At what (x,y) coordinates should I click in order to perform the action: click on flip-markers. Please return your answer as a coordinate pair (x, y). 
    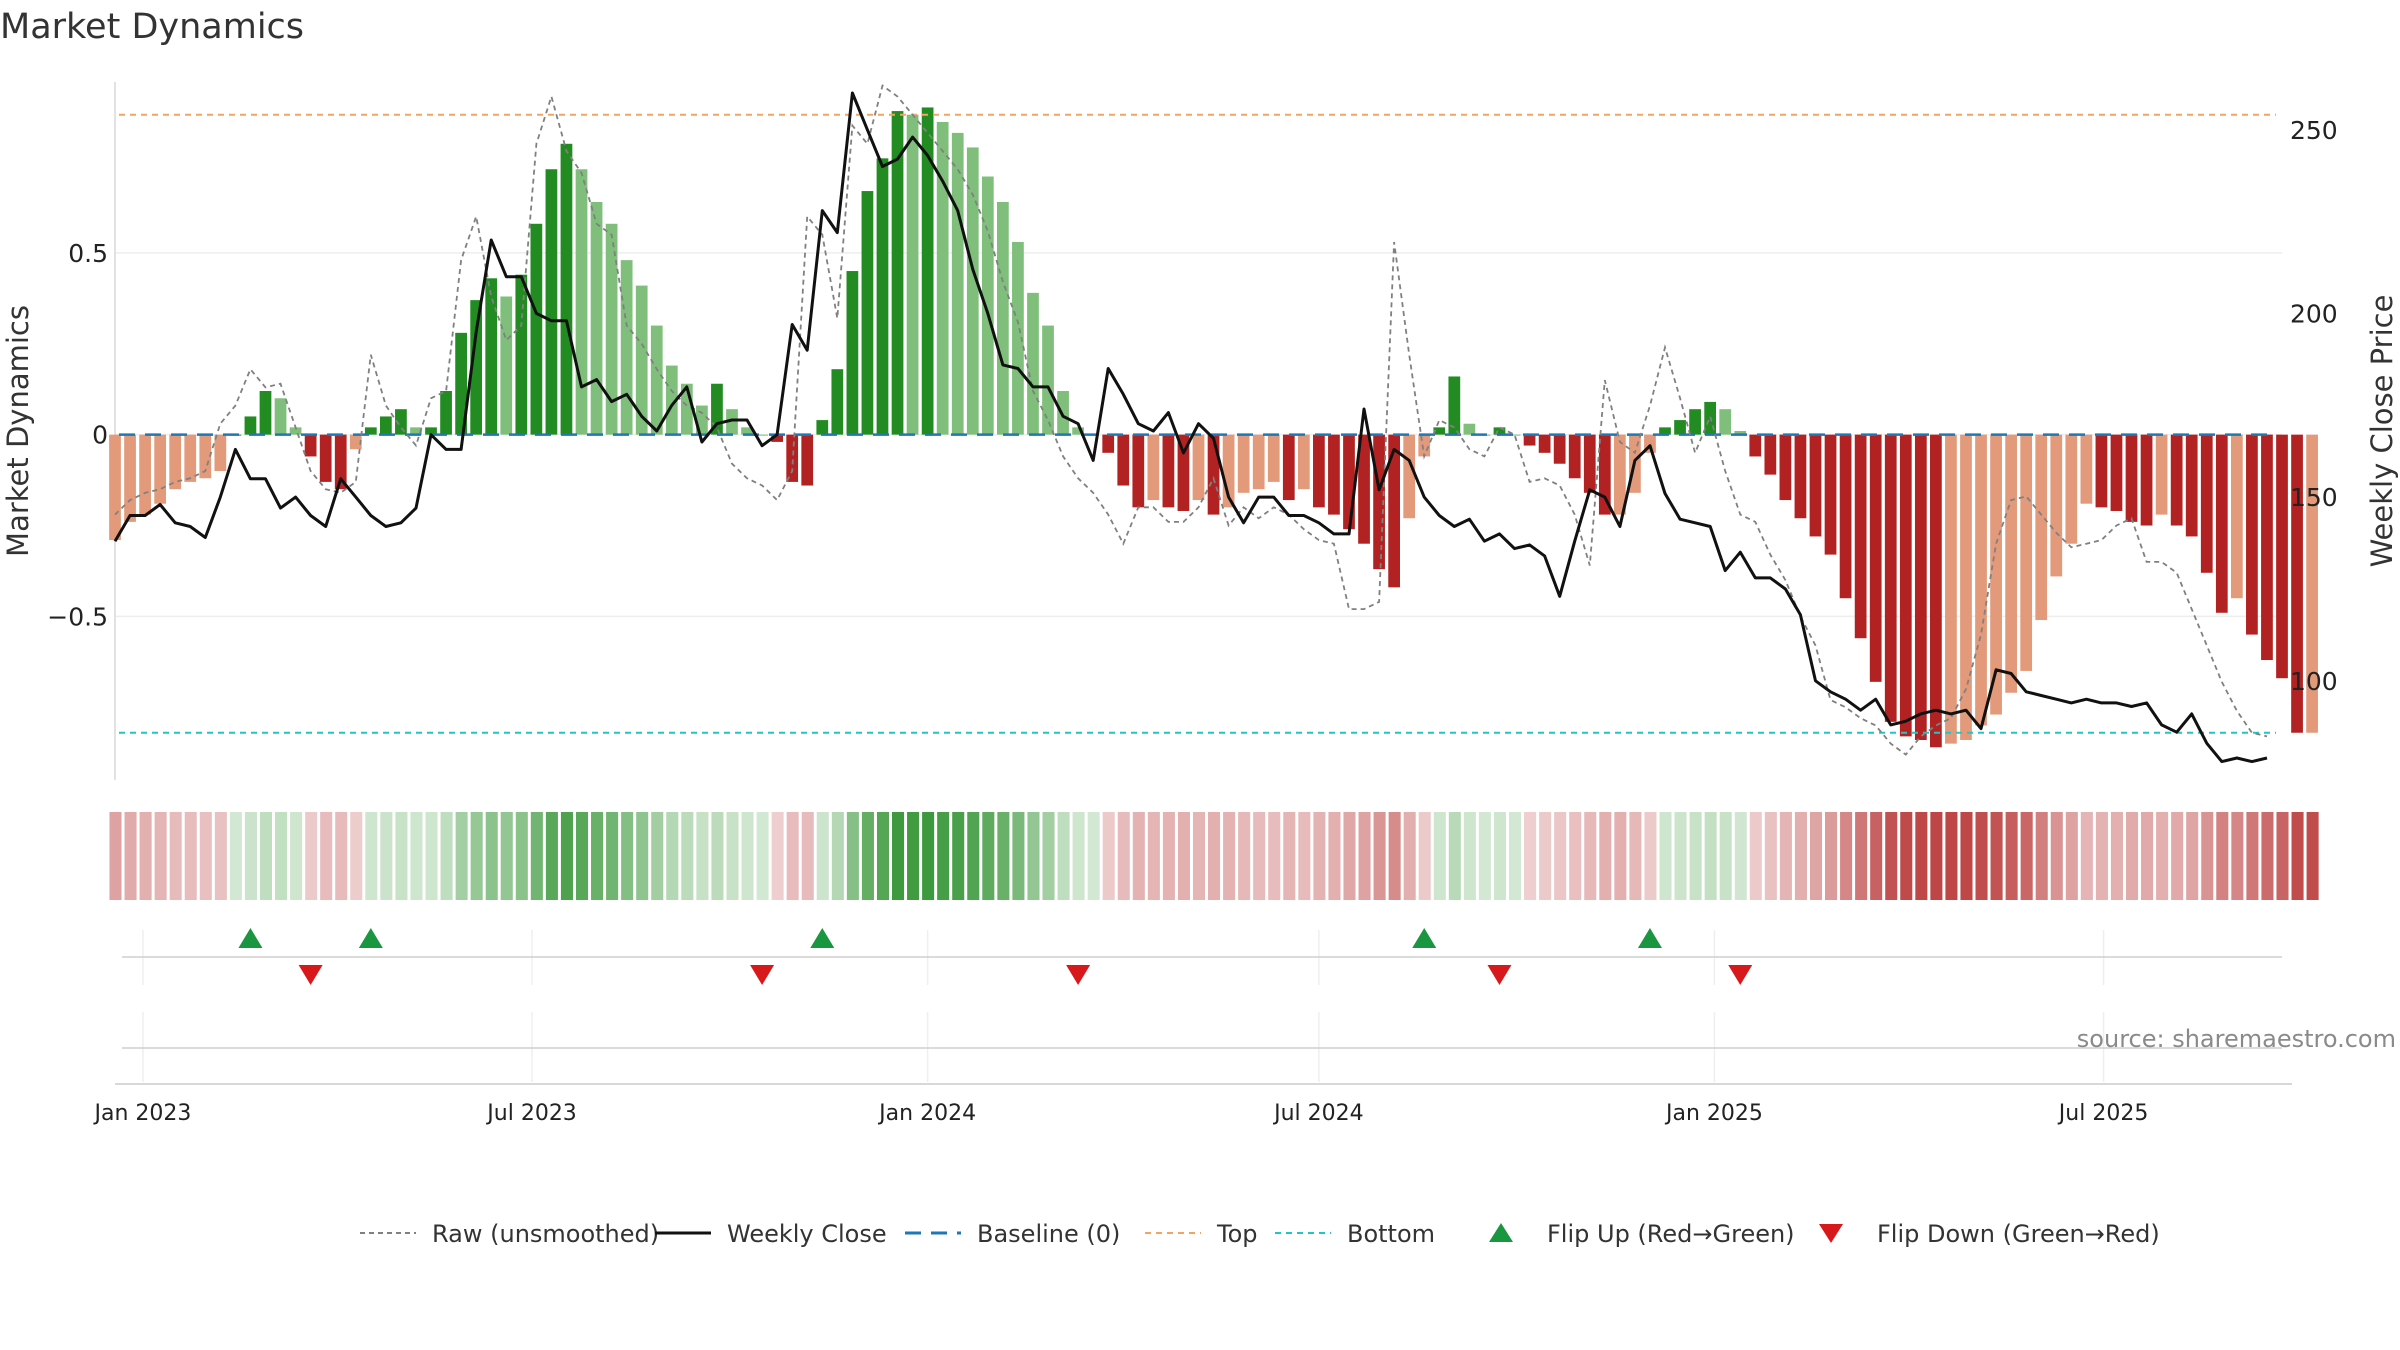
    Looking at the image, I should click on (995, 956).